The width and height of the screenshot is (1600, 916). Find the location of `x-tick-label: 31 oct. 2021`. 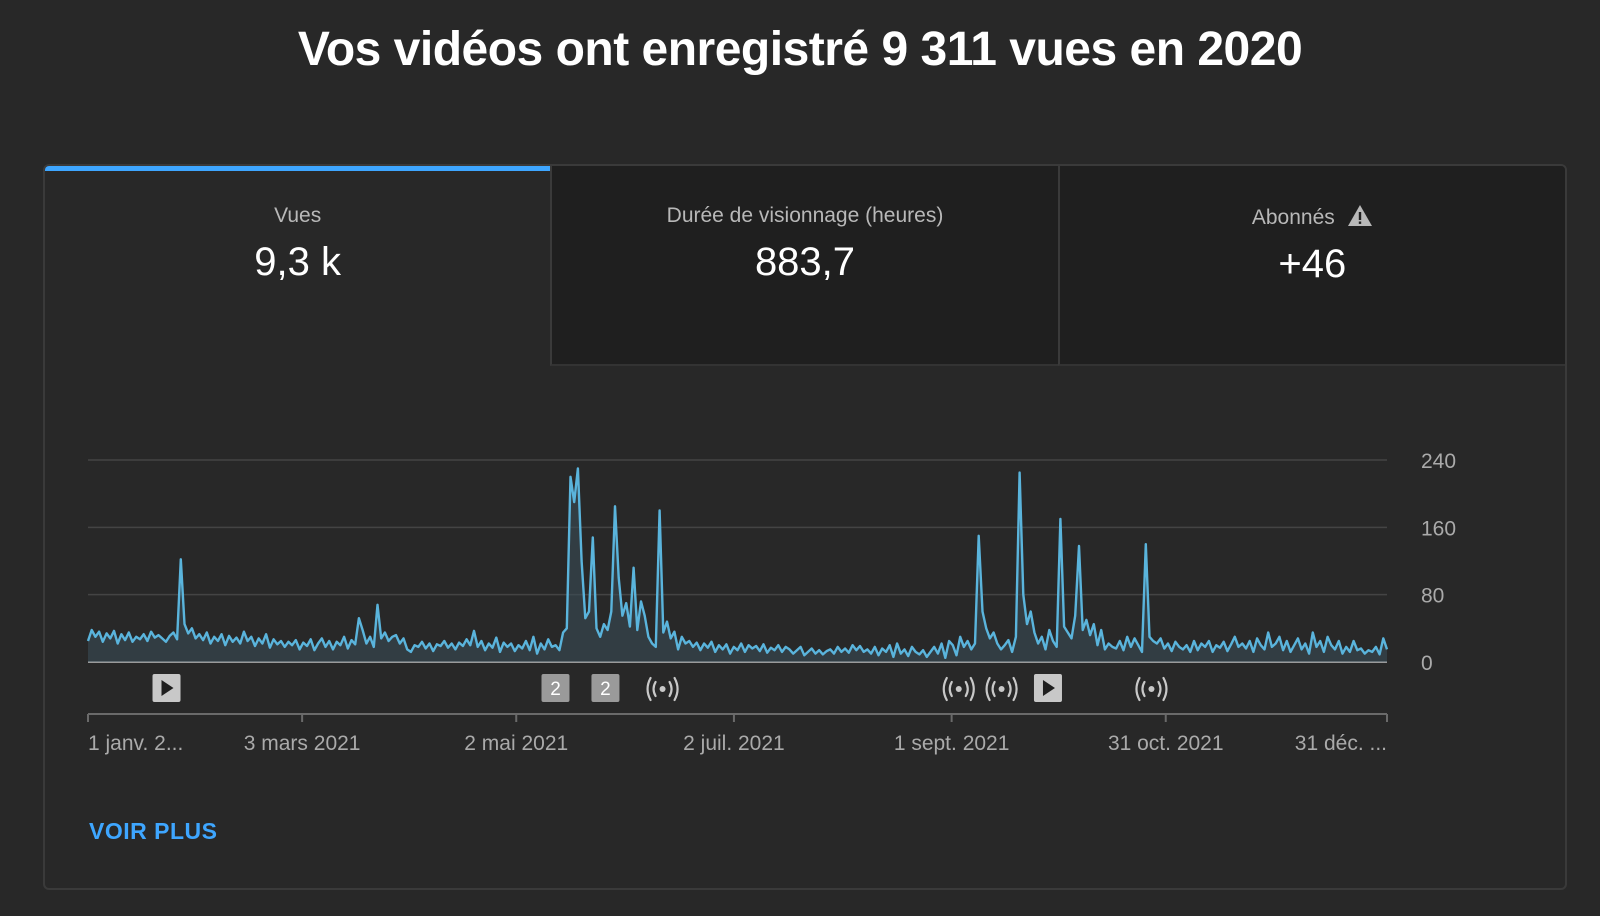

x-tick-label: 31 oct. 2021 is located at coordinates (1166, 743).